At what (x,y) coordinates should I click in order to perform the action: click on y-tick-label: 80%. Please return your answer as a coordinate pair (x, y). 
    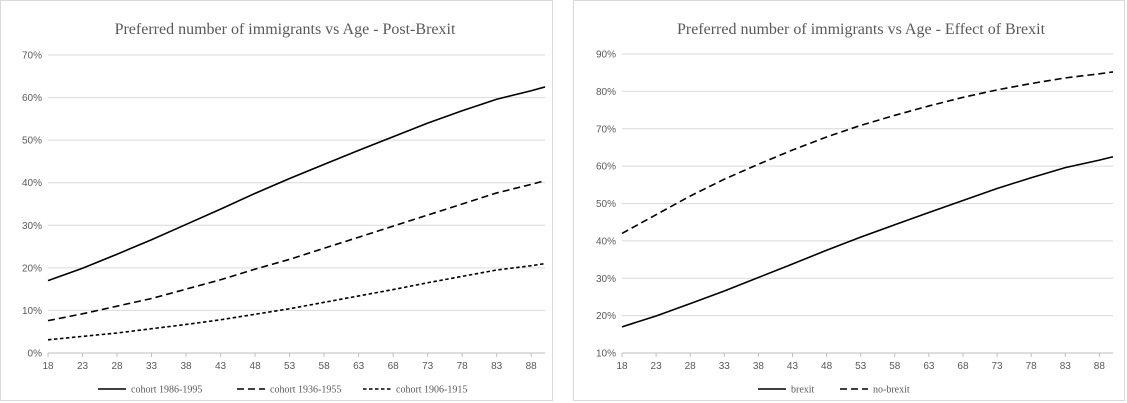
    Looking at the image, I should click on (606, 92).